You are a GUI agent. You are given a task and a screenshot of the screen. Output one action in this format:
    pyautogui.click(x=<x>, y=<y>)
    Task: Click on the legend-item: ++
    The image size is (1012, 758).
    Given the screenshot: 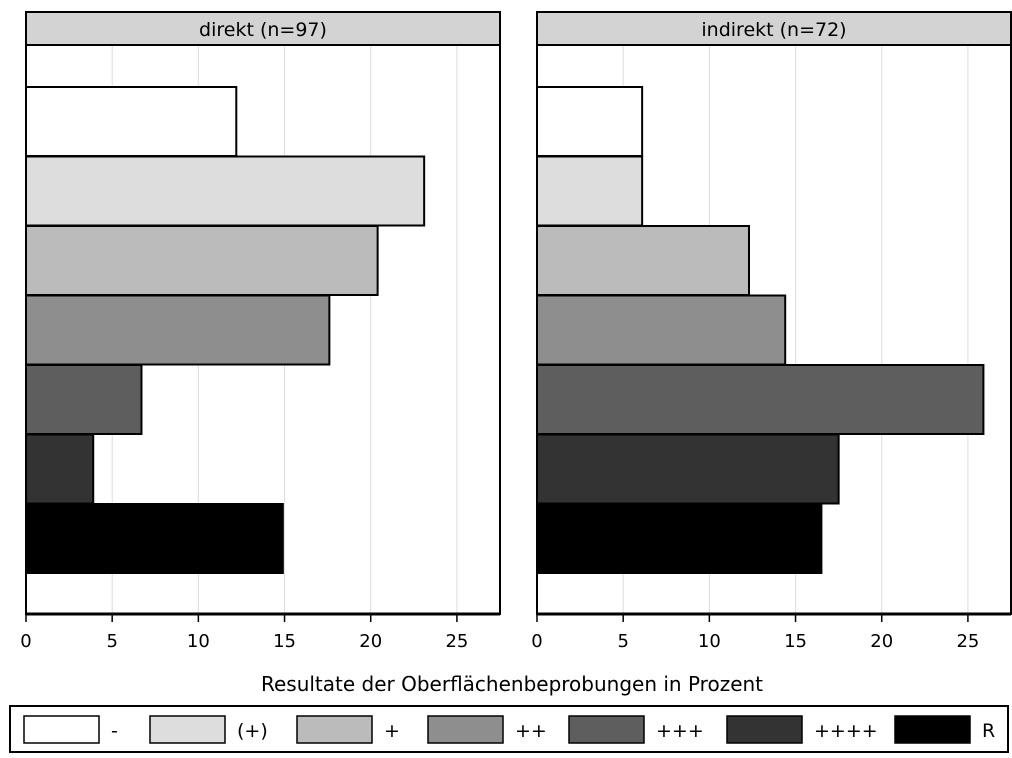 What is the action you would take?
    pyautogui.click(x=487, y=729)
    